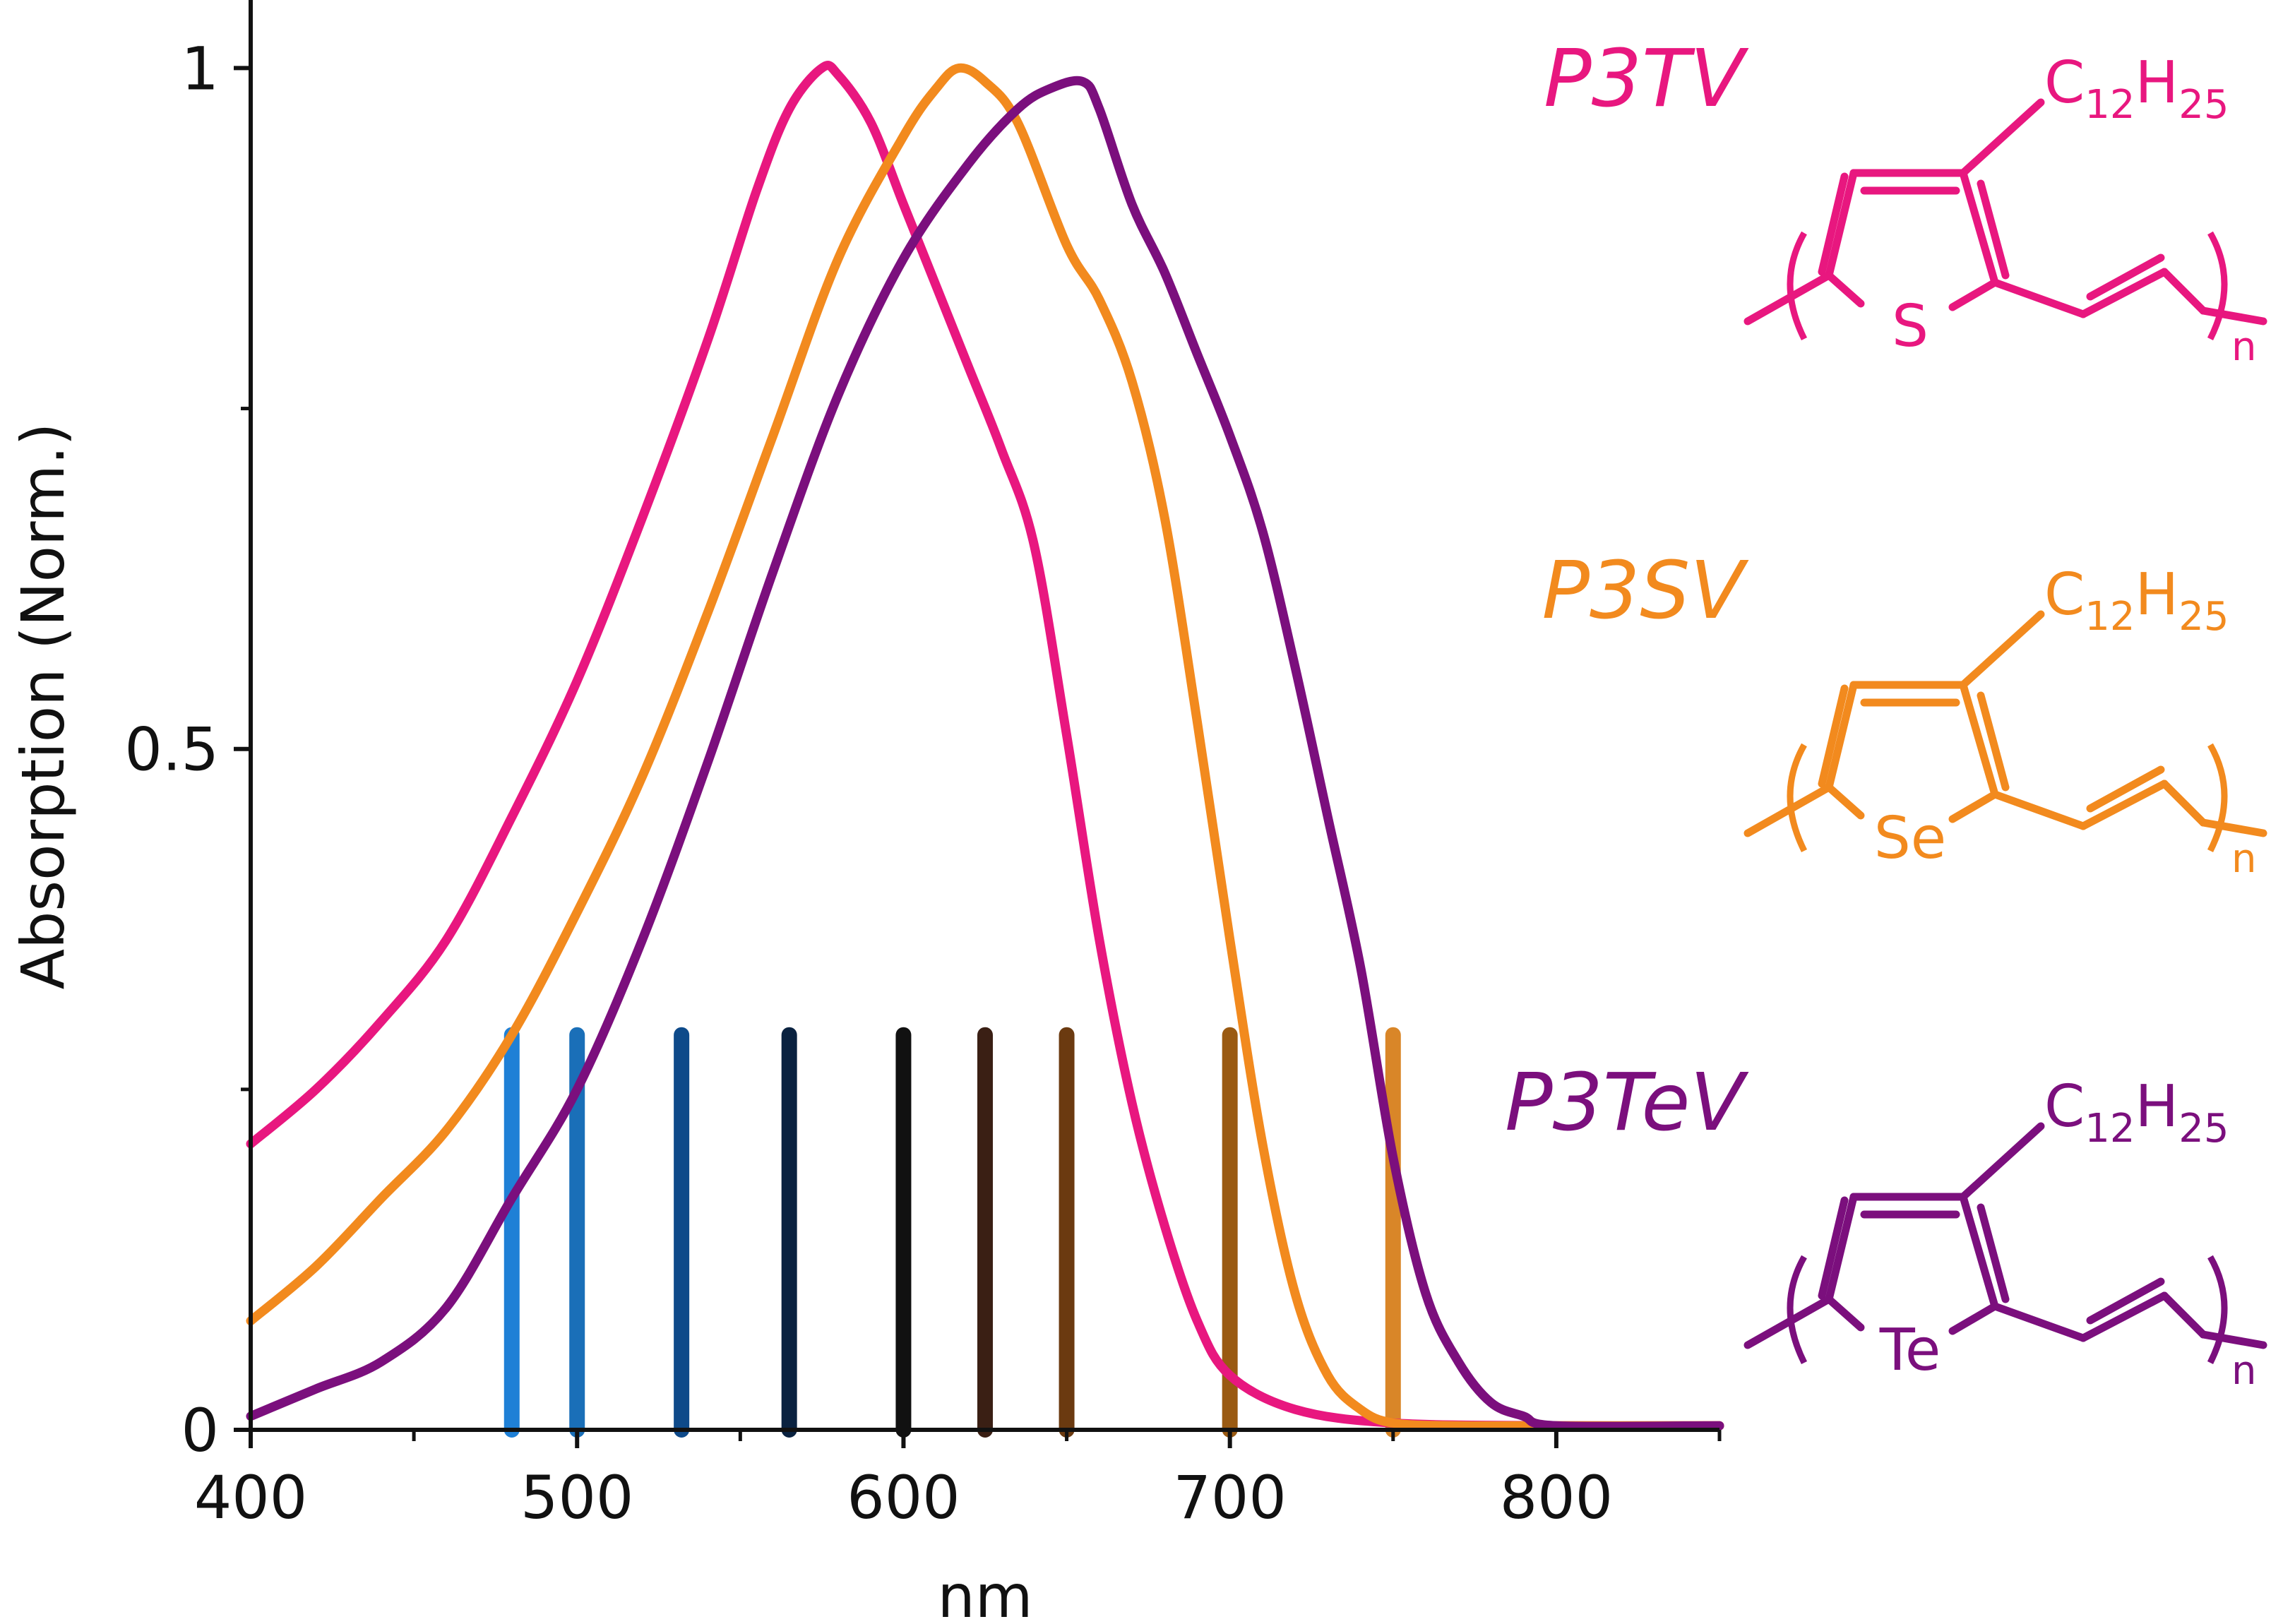 The image size is (2295, 1624). I want to click on x-tick-label-800: 800, so click(1556, 1497).